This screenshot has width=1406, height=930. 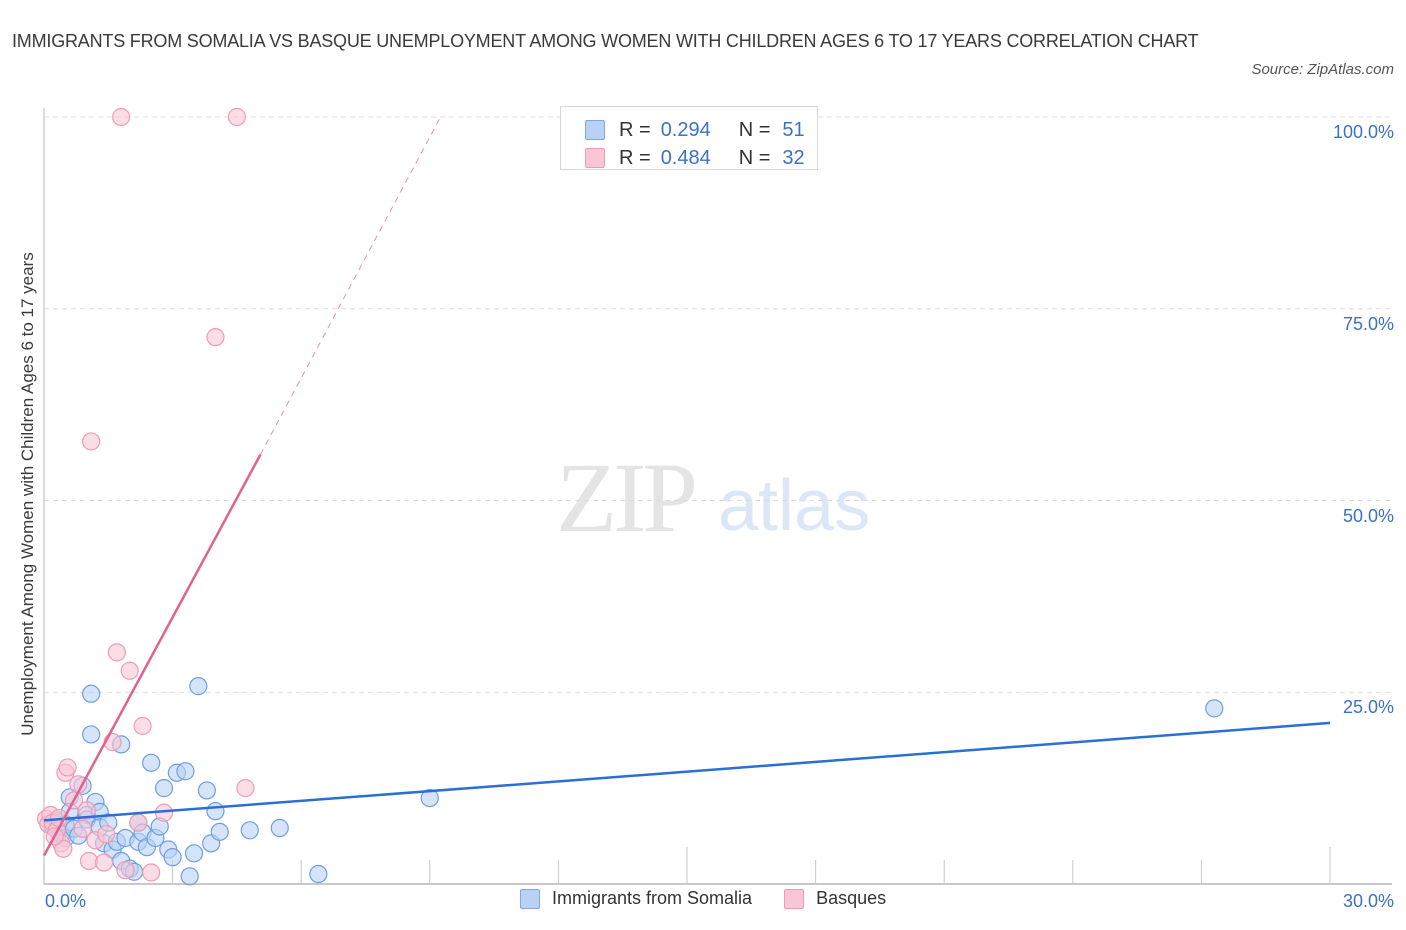 What do you see at coordinates (66, 901) in the screenshot?
I see `x-tick-0: 0.0%` at bounding box center [66, 901].